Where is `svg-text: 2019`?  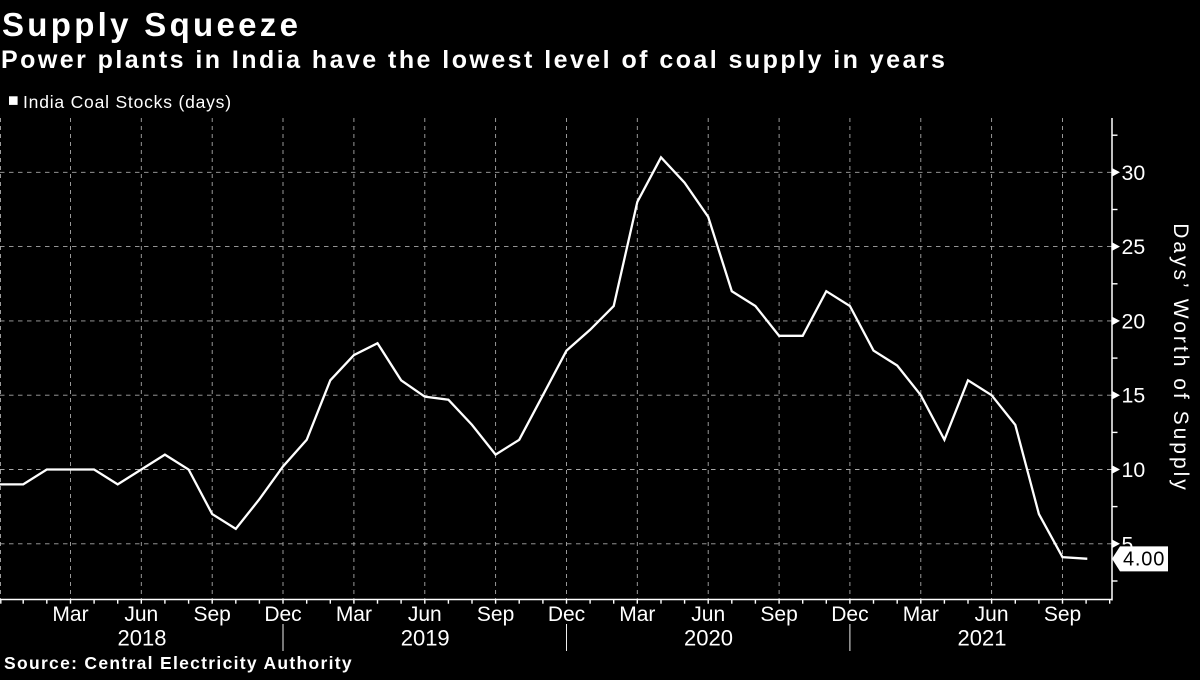
svg-text: 2019 is located at coordinates (425, 638).